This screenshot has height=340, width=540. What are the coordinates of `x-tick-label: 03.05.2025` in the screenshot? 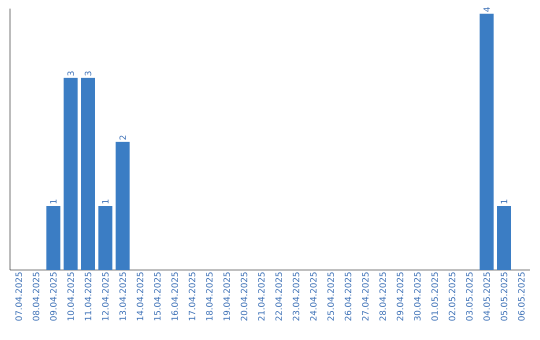 It's located at (469, 296).